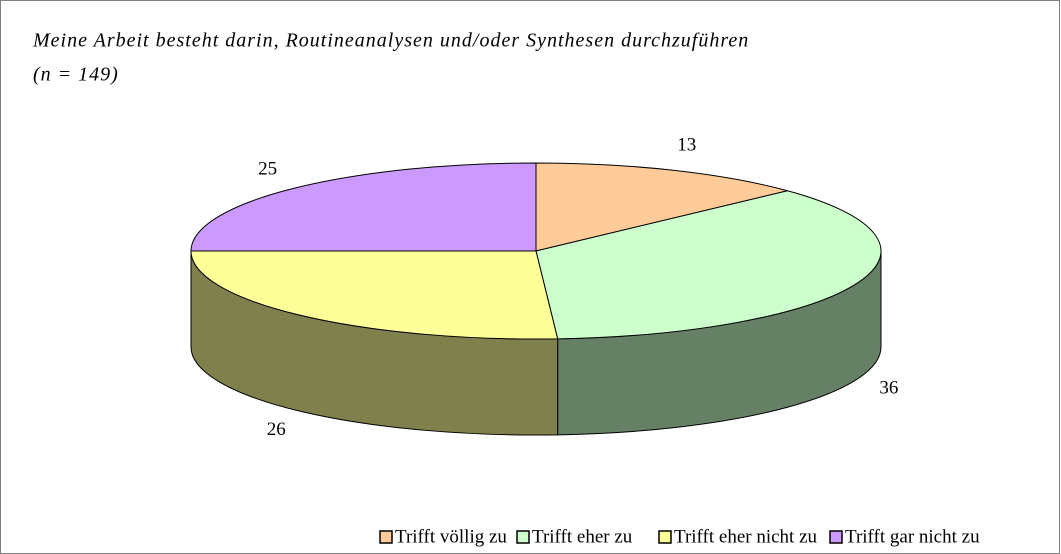 This screenshot has width=1061, height=554. I want to click on legend-label: Trifft eher zu, so click(582, 536).